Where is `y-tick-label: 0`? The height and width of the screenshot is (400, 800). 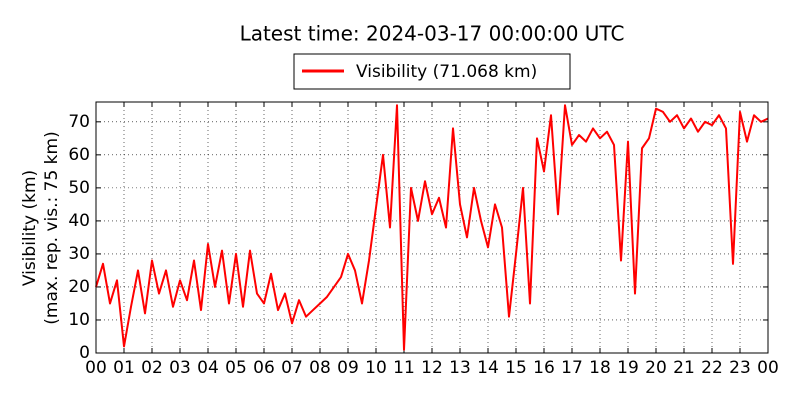 y-tick-label: 0 is located at coordinates (84, 353).